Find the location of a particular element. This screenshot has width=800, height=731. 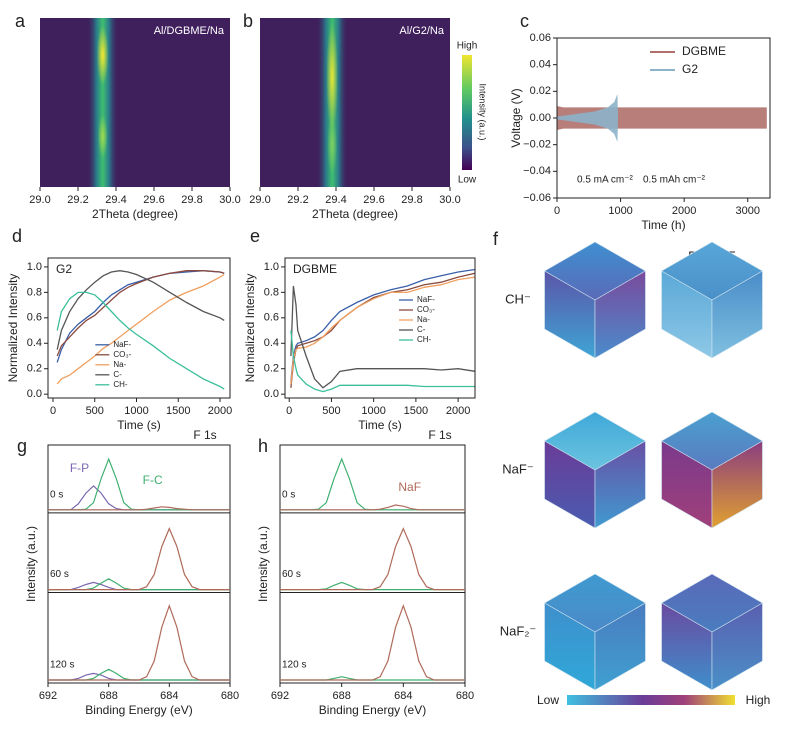

colorbar is located at coordinates (467, 112).